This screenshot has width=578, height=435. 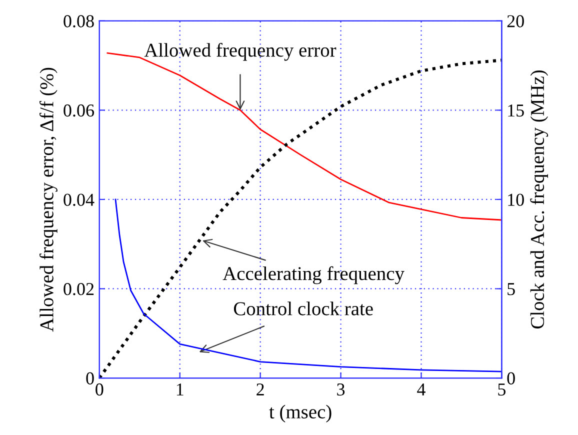 I want to click on y2-tick-label: 15, so click(x=516, y=110).